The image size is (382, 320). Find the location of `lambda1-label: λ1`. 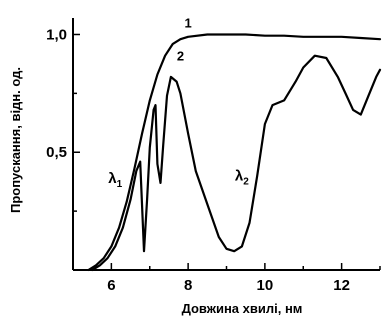

lambda1-label: λ1 is located at coordinates (115, 180).